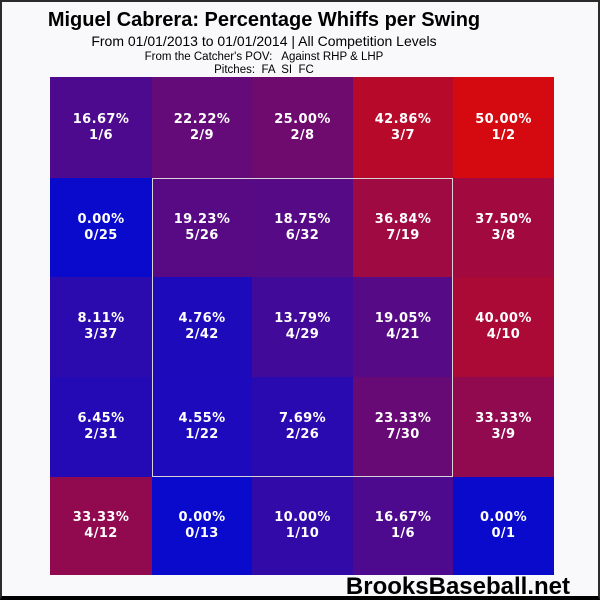  I want to click on heatmap-cell: 19.23% 5/26, so click(202, 227).